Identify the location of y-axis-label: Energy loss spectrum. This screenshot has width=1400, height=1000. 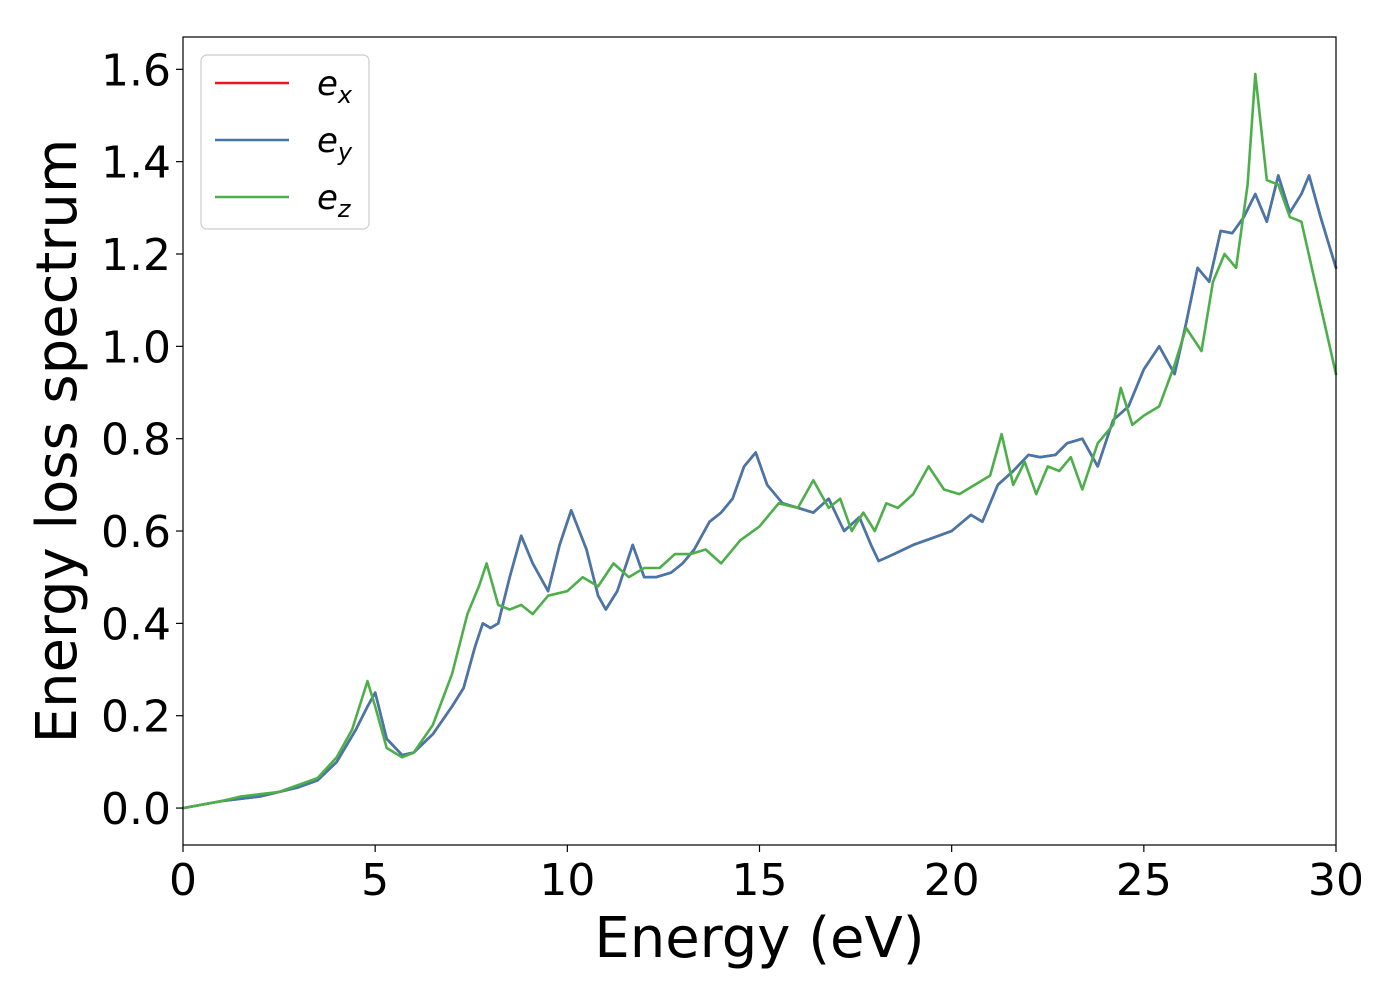
(57, 441).